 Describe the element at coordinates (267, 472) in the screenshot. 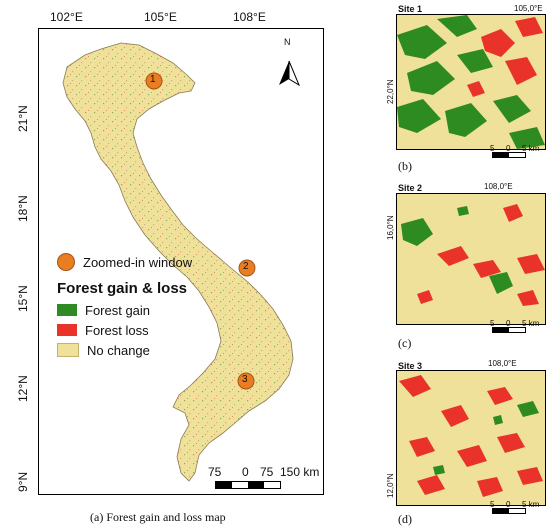

I see `scale-label-2: 75` at that location.